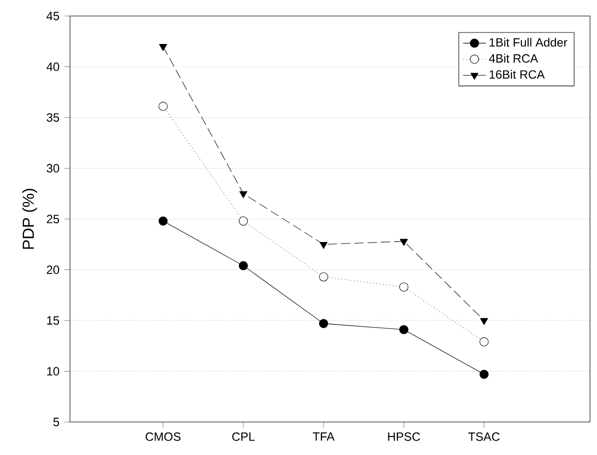  I want to click on y-axis-title: PDP (%), so click(30, 218).